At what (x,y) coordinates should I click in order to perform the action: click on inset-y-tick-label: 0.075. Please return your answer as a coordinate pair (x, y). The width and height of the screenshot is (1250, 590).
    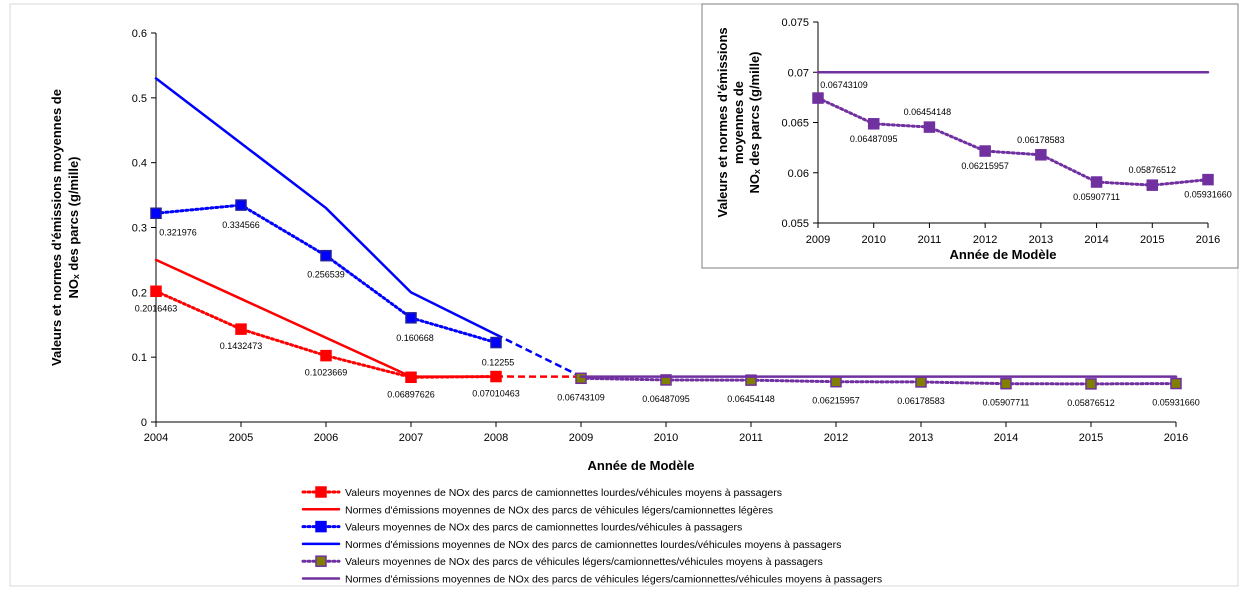
    Looking at the image, I should click on (795, 23).